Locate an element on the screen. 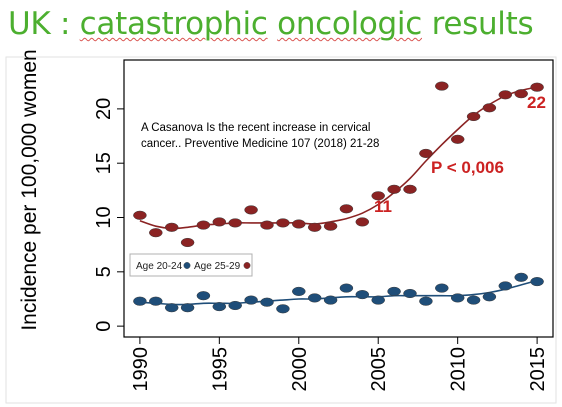 This screenshot has width=562, height=407. y-axis-ticks: 0 5 10 15 20 is located at coordinates (108, 215).